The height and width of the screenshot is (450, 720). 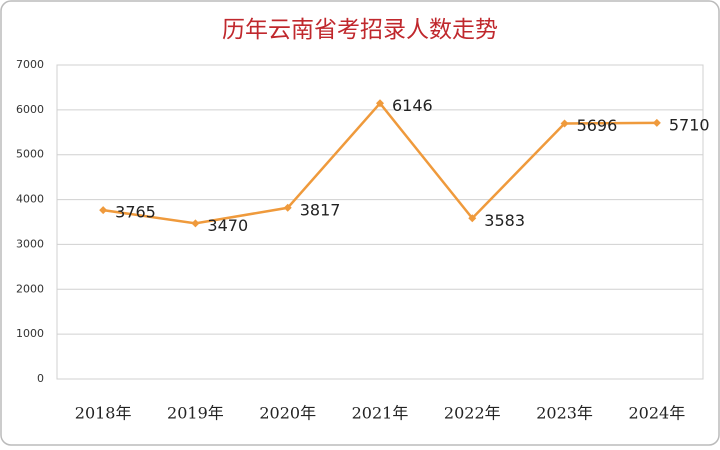 I want to click on x-tick-label: 2022年, so click(x=472, y=413).